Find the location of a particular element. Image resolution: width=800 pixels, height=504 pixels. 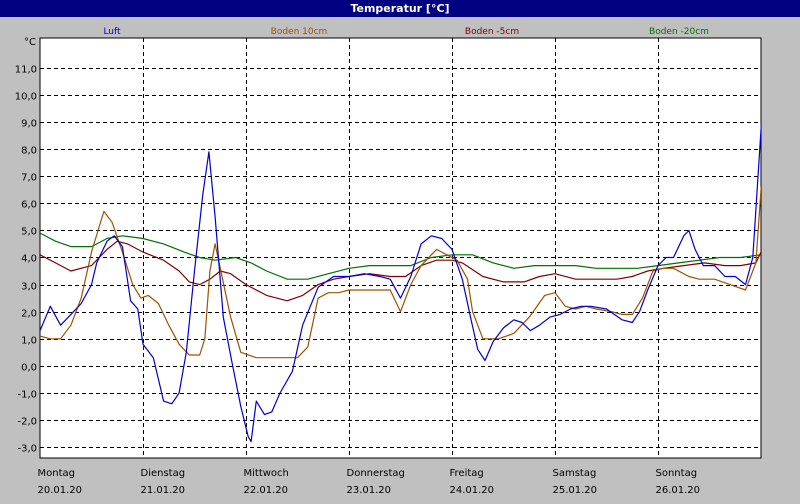

x-date-label: 25.01.20 is located at coordinates (575, 490).